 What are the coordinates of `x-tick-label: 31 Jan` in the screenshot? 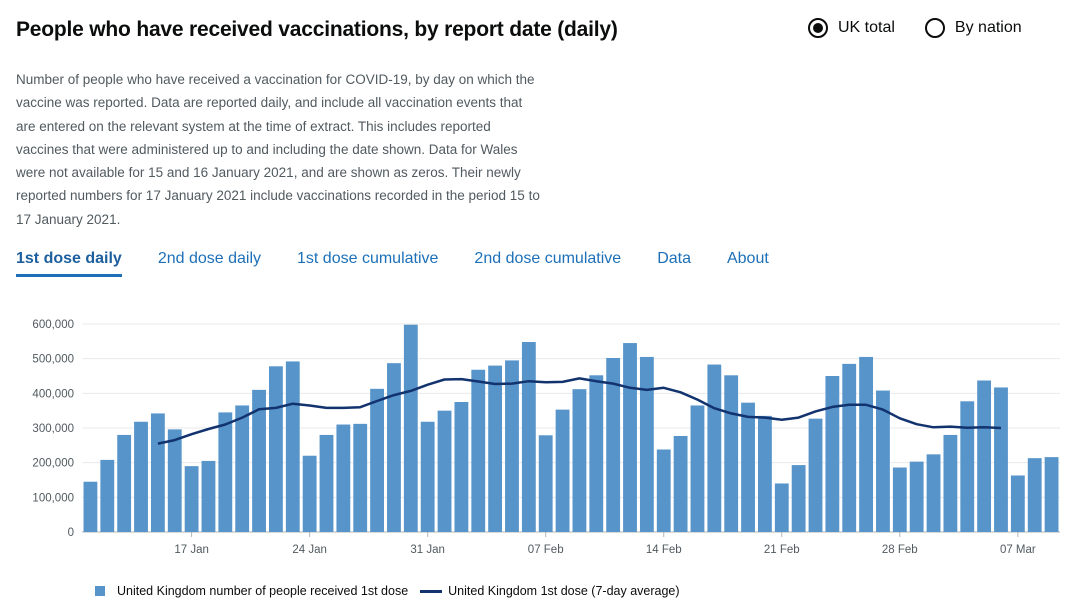 It's located at (427, 550).